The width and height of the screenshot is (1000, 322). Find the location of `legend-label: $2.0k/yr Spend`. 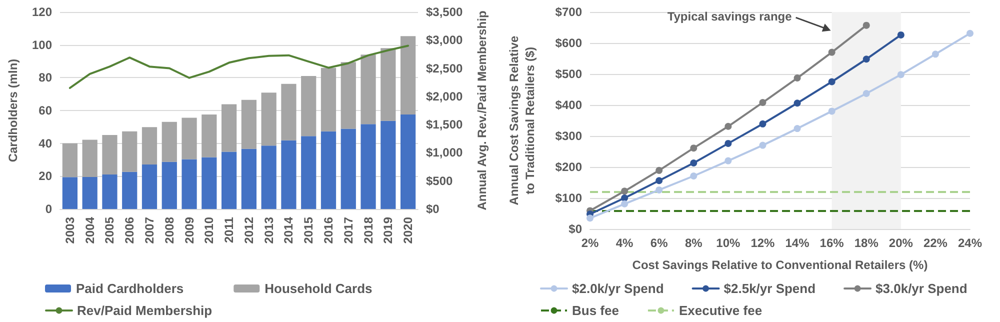

legend-label: $2.0k/yr Spend is located at coordinates (618, 288).